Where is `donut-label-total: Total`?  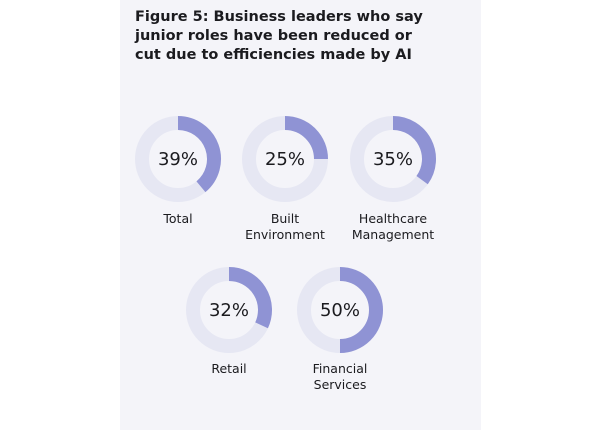
donut-label-total: Total is located at coordinates (178, 219).